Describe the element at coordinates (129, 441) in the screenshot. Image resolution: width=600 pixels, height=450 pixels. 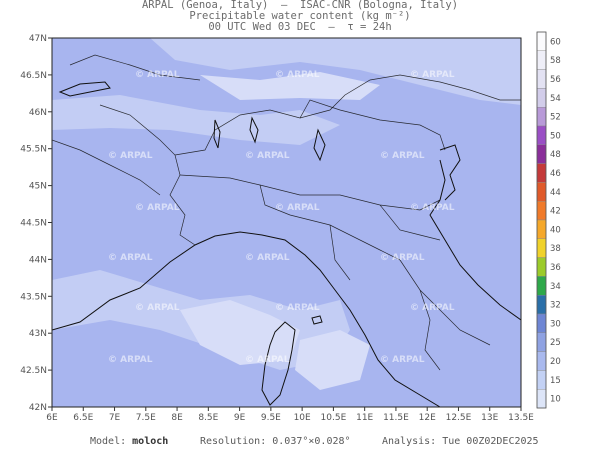
I see `footer-model: Model: moloch` at that location.